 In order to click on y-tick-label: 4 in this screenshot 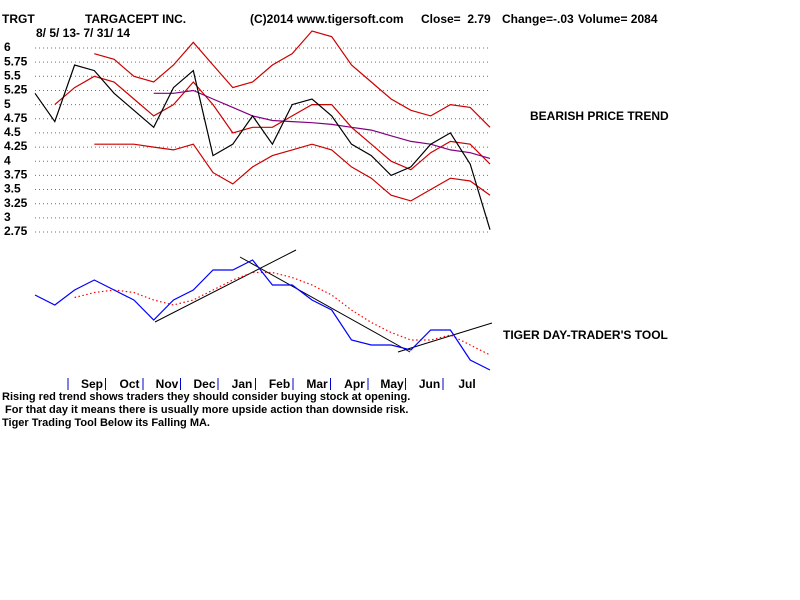, I will do `click(7, 160)`.